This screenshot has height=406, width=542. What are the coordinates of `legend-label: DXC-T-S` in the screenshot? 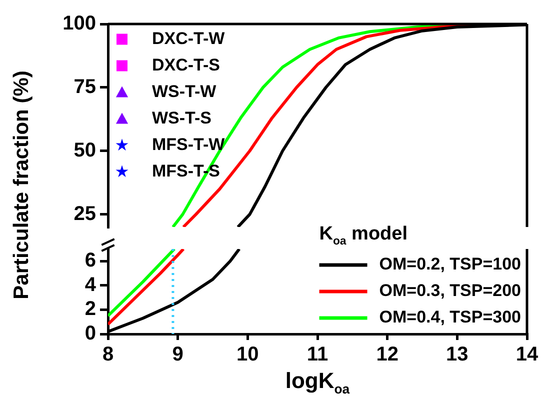 It's located at (186, 64).